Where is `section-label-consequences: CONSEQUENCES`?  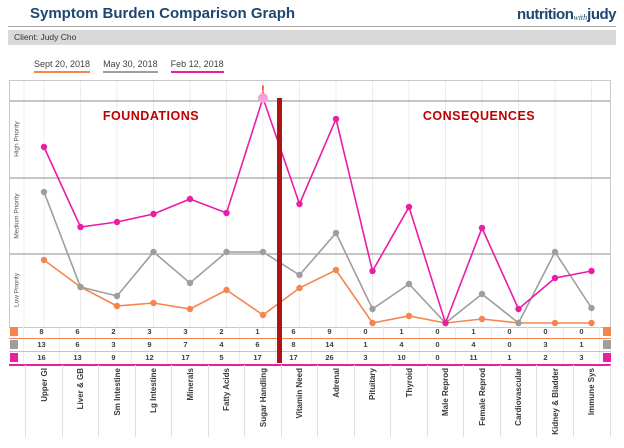 section-label-consequences: CONSEQUENCES is located at coordinates (479, 116).